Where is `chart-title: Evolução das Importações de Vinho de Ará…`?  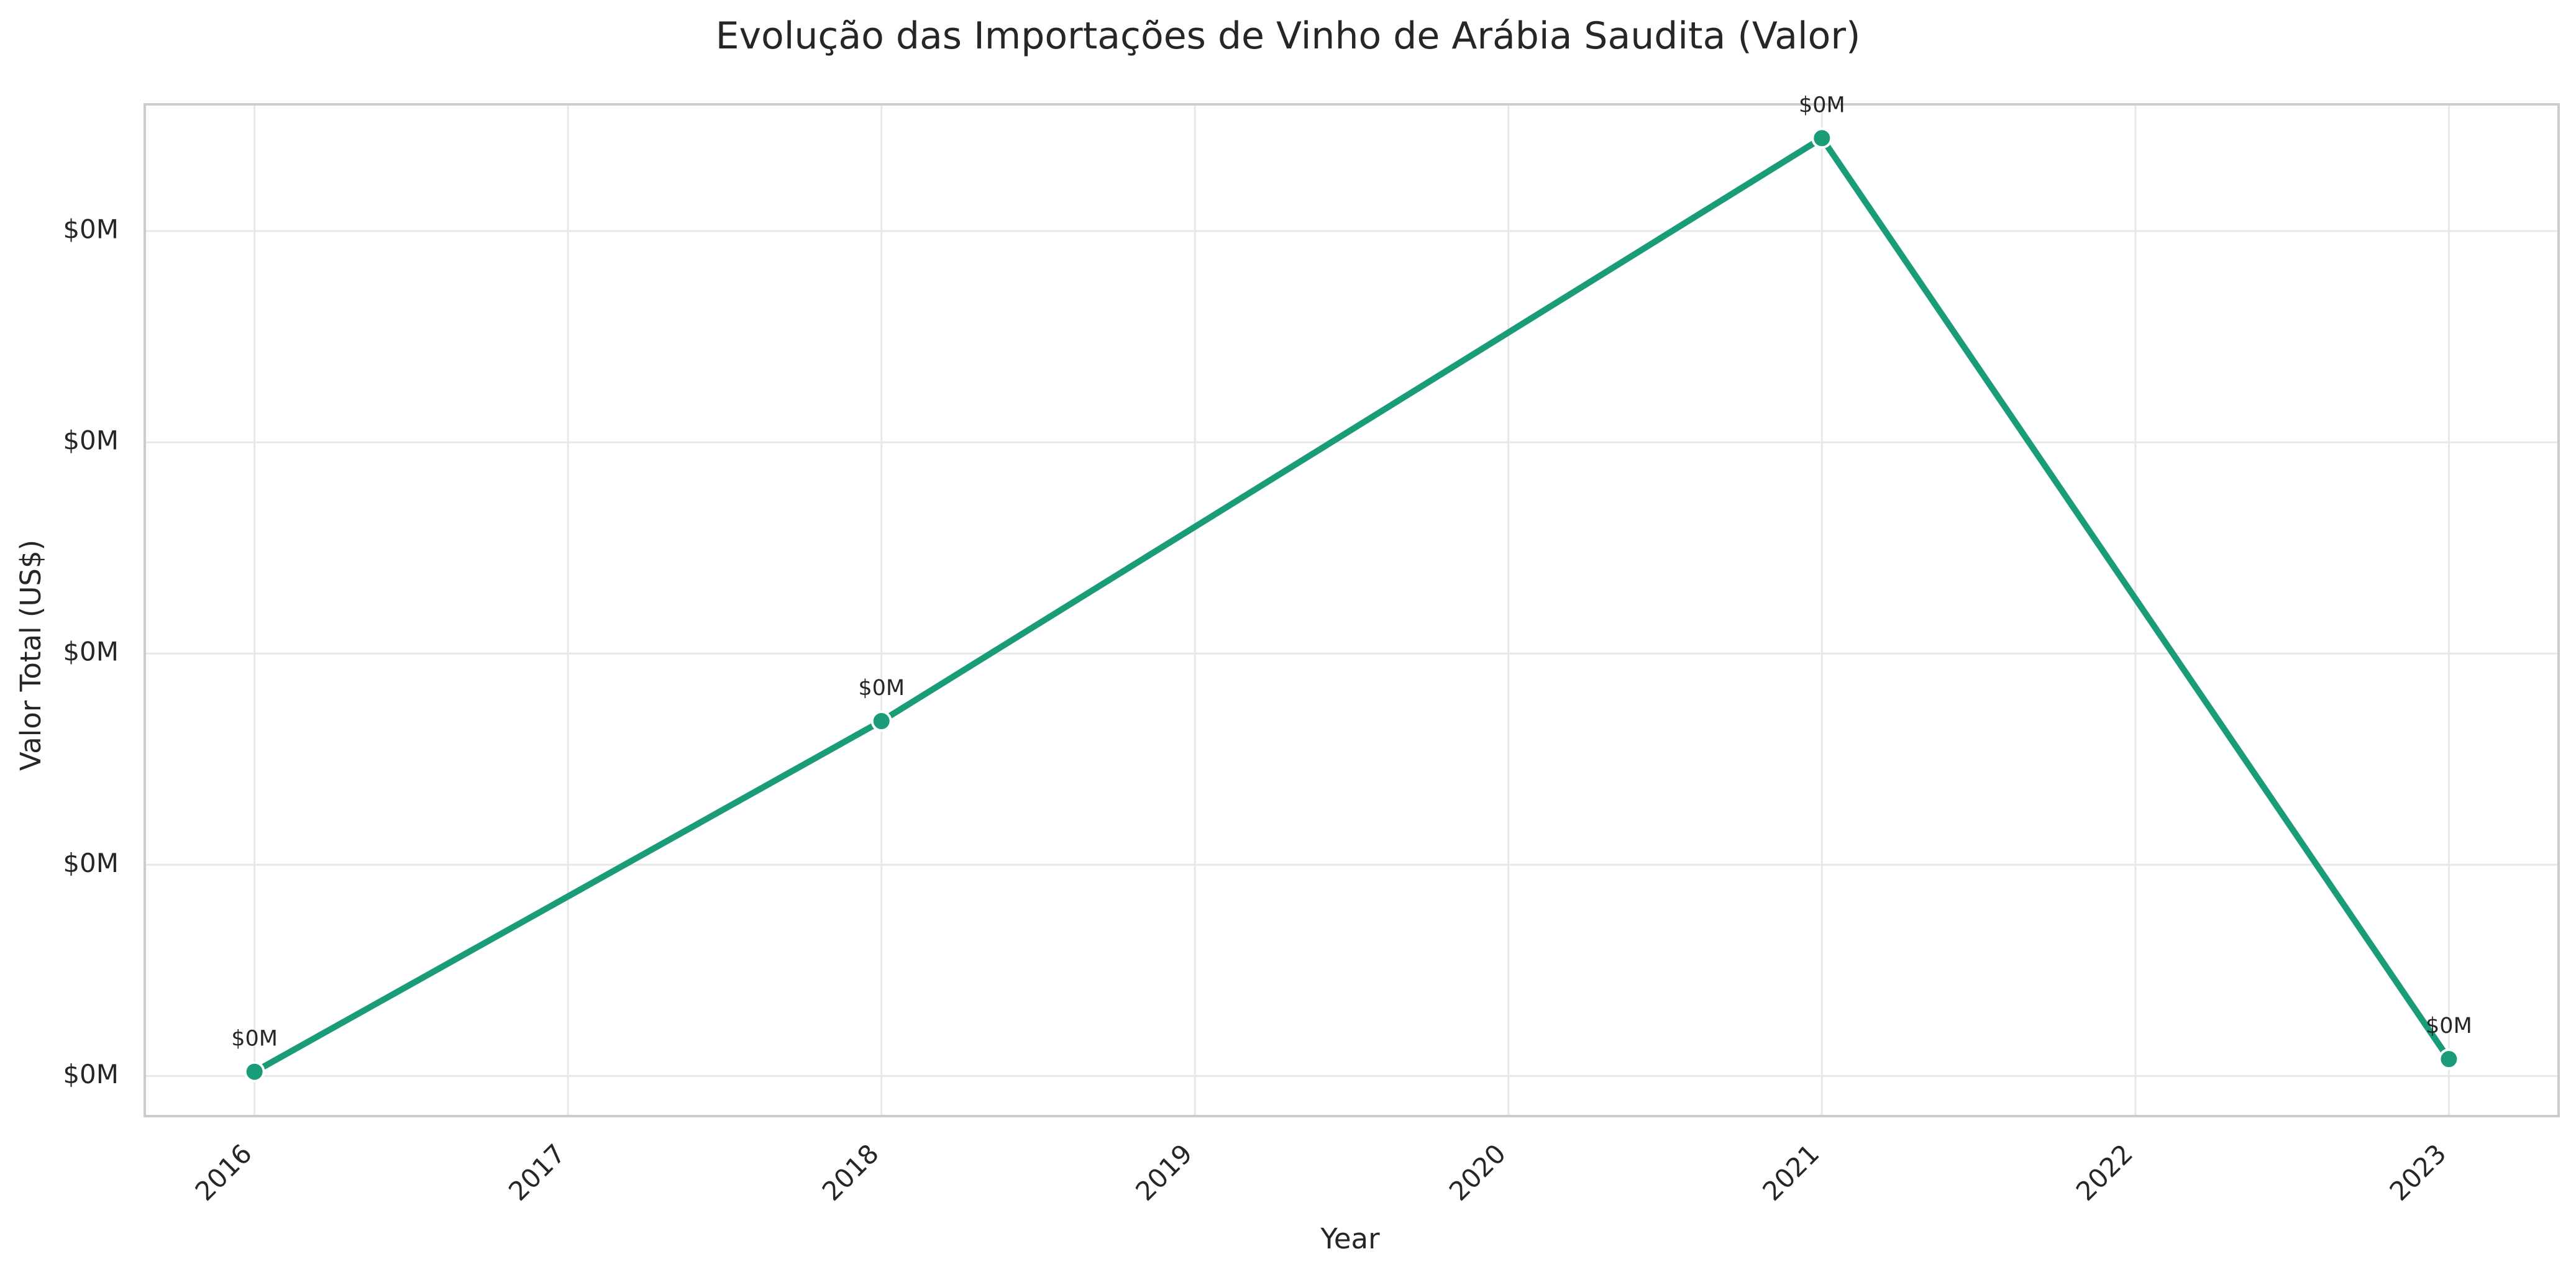 chart-title: Evolução das Importações de Vinho de Ará… is located at coordinates (1288, 36).